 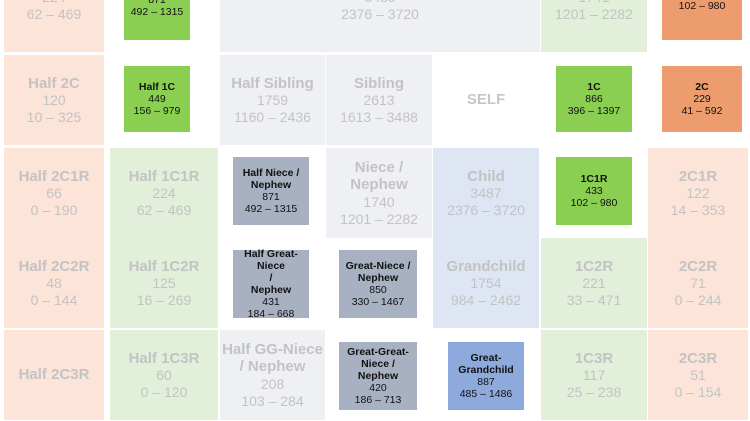 I want to click on relationship-cell: 2C1R 122 14 – 353, so click(x=698, y=193).